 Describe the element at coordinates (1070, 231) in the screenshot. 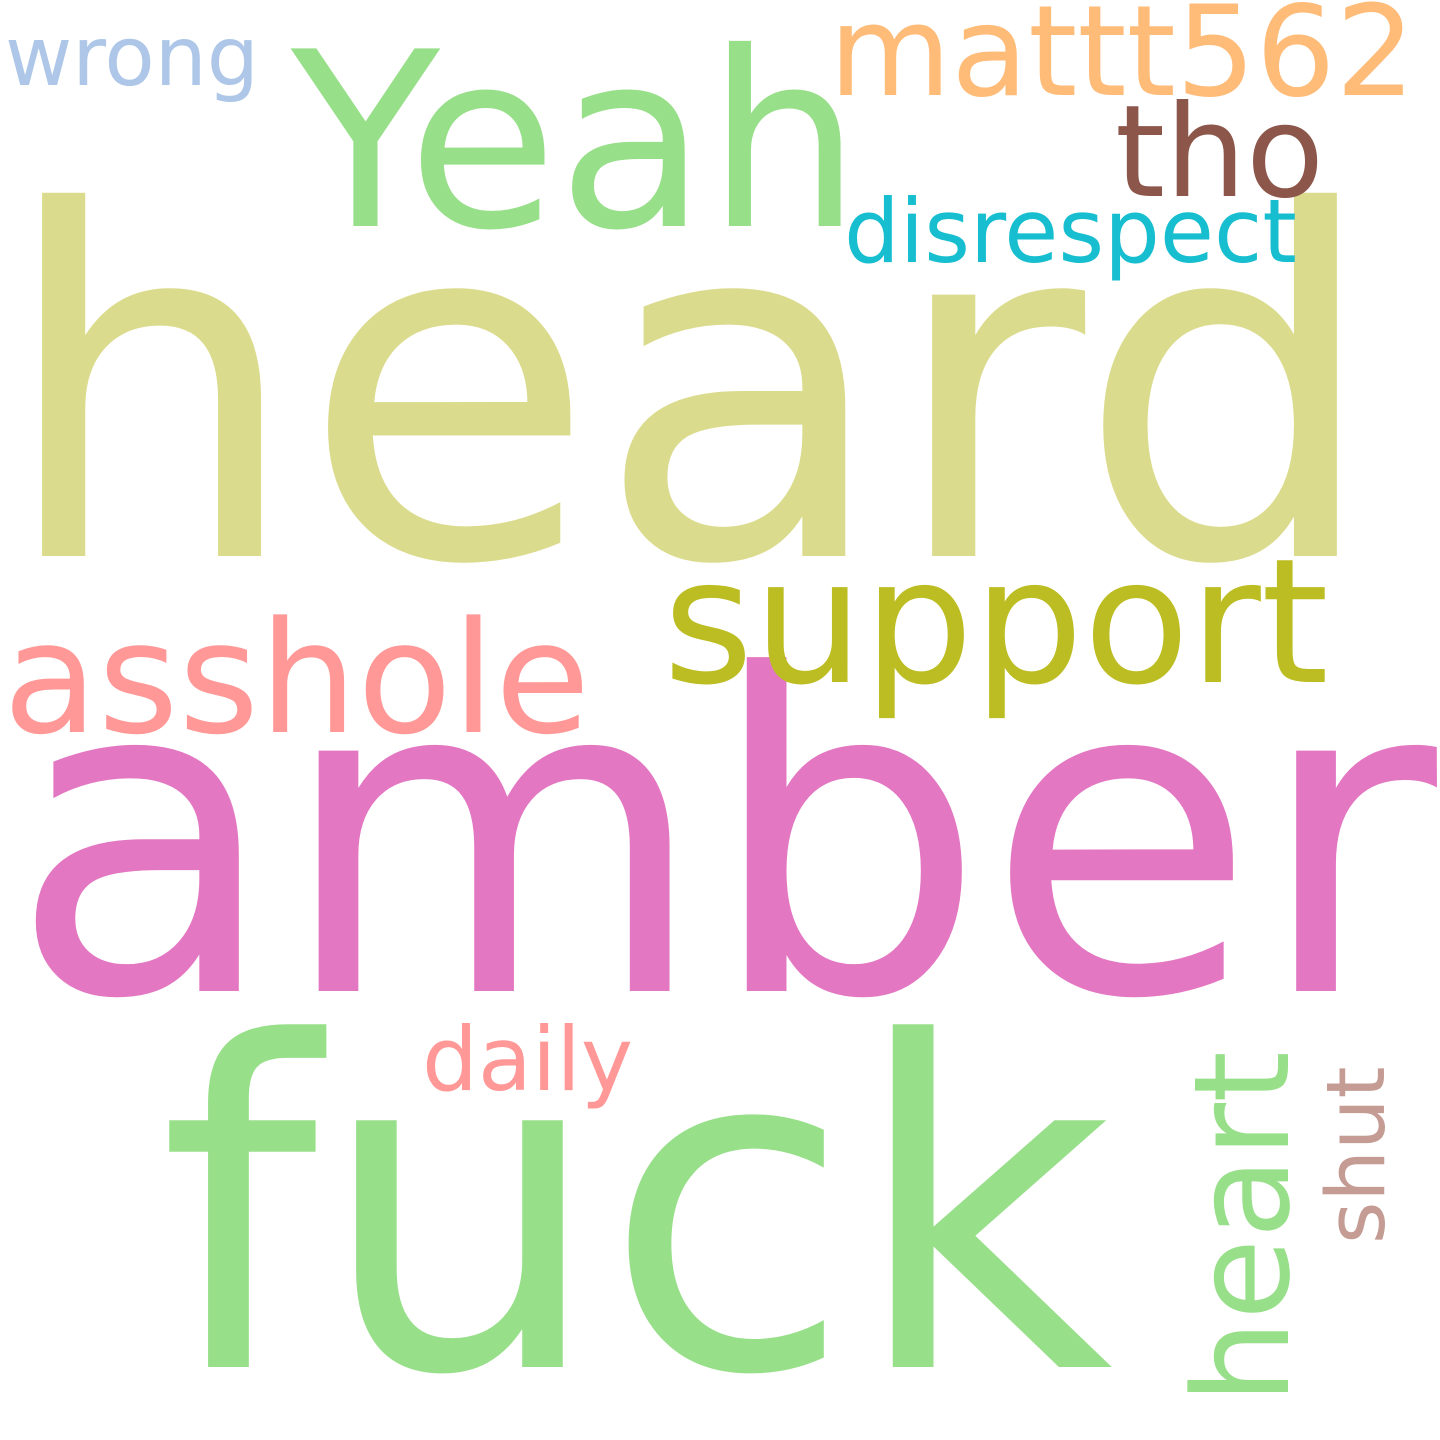

I see `word-disrespect: disrespect` at that location.